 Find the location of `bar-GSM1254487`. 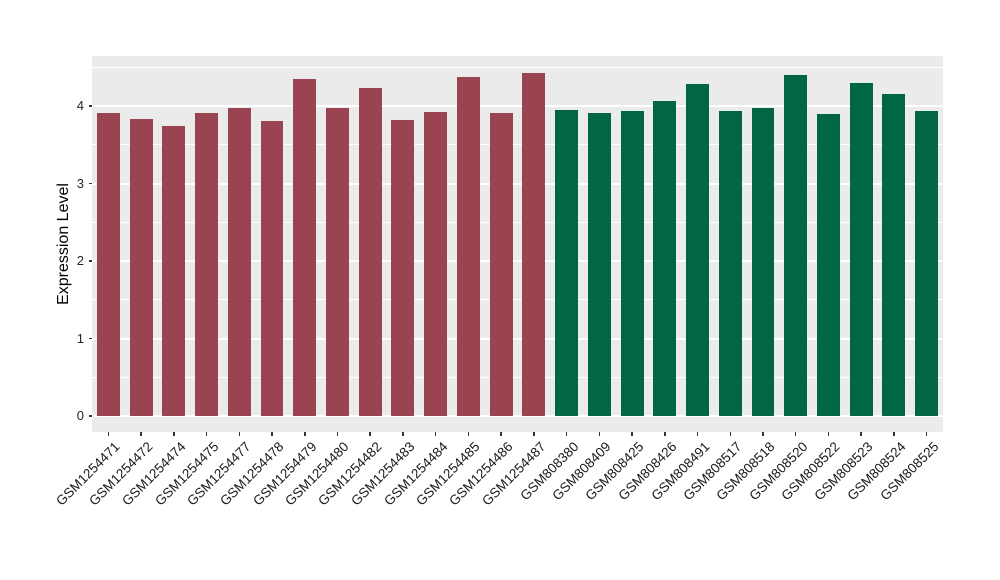

bar-GSM1254487 is located at coordinates (534, 244).